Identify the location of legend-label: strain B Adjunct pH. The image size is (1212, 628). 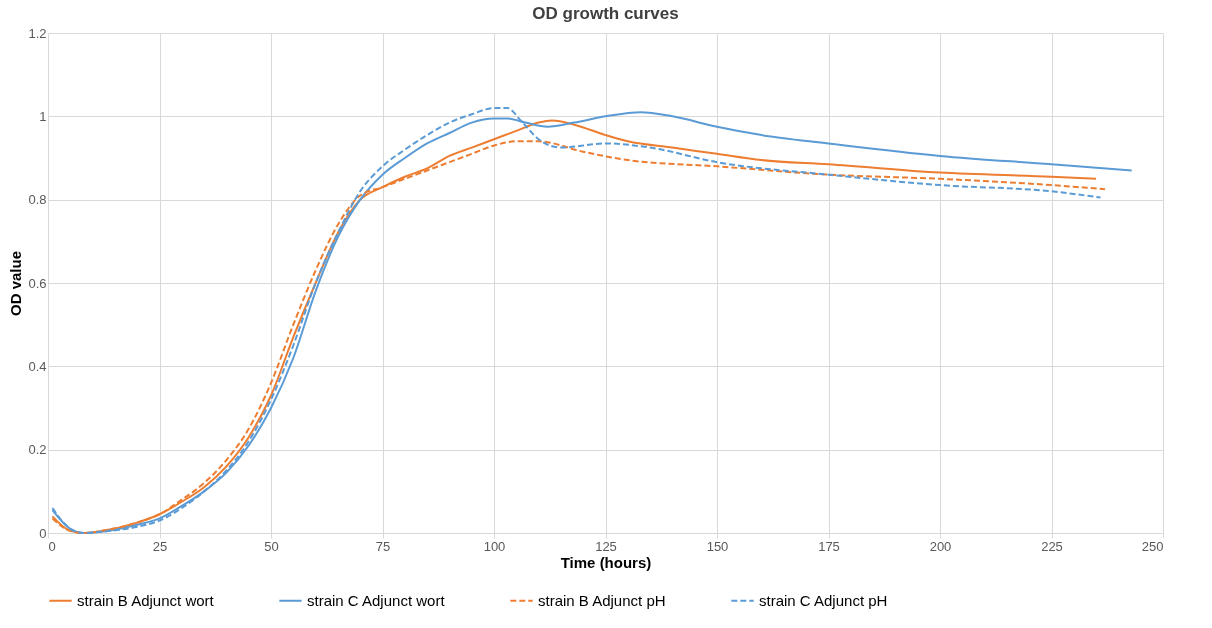
(602, 600).